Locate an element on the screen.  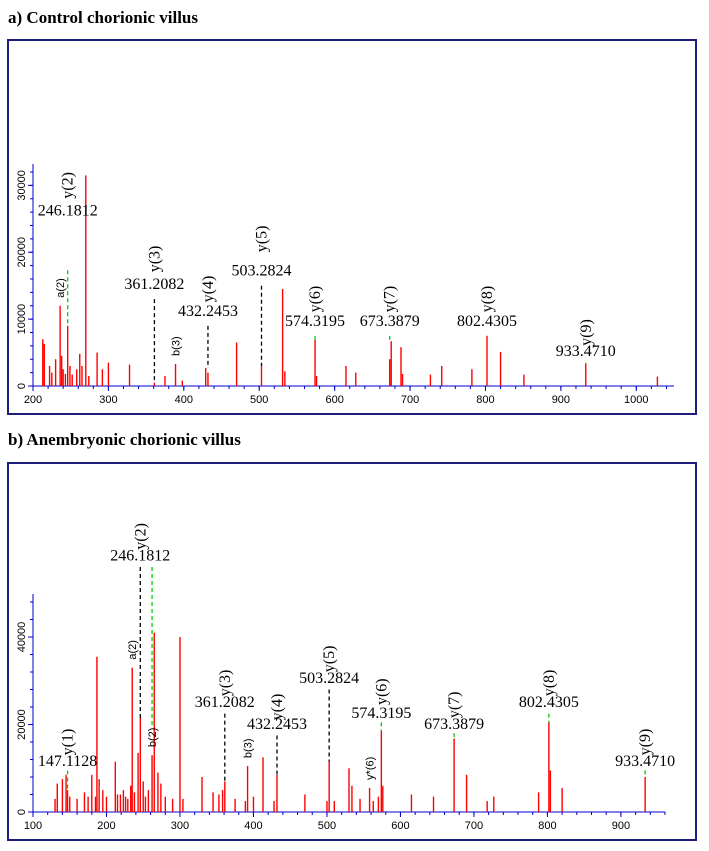
peak-mz-label: 147.1128 is located at coordinates (67, 761).